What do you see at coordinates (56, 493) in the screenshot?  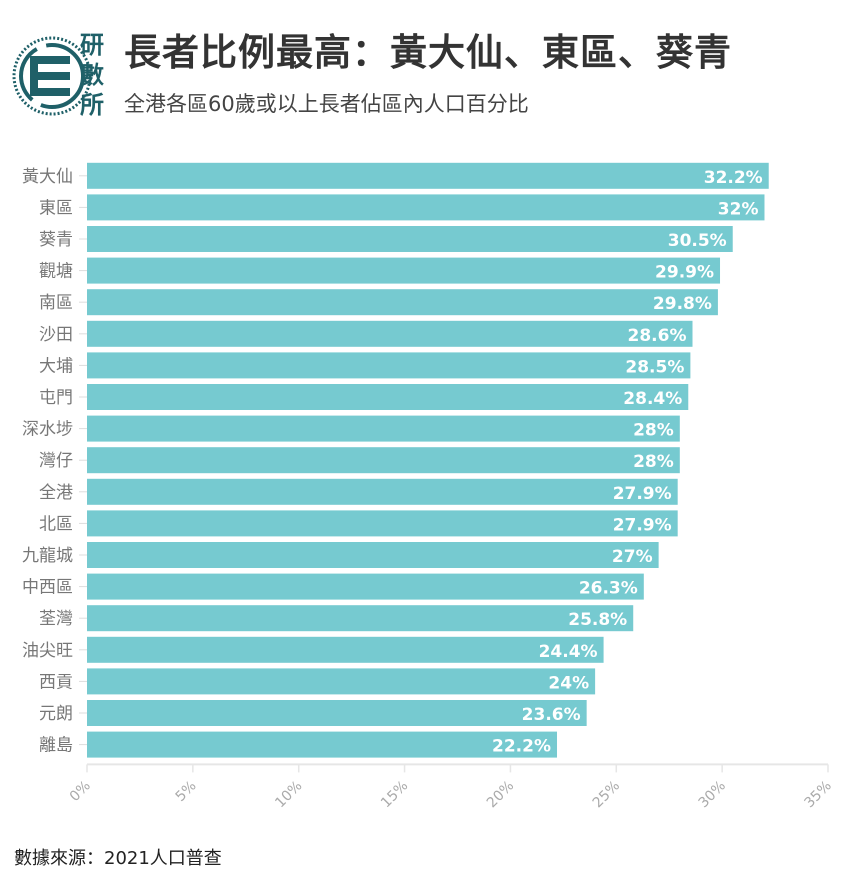 I see `category-label: 全港` at bounding box center [56, 493].